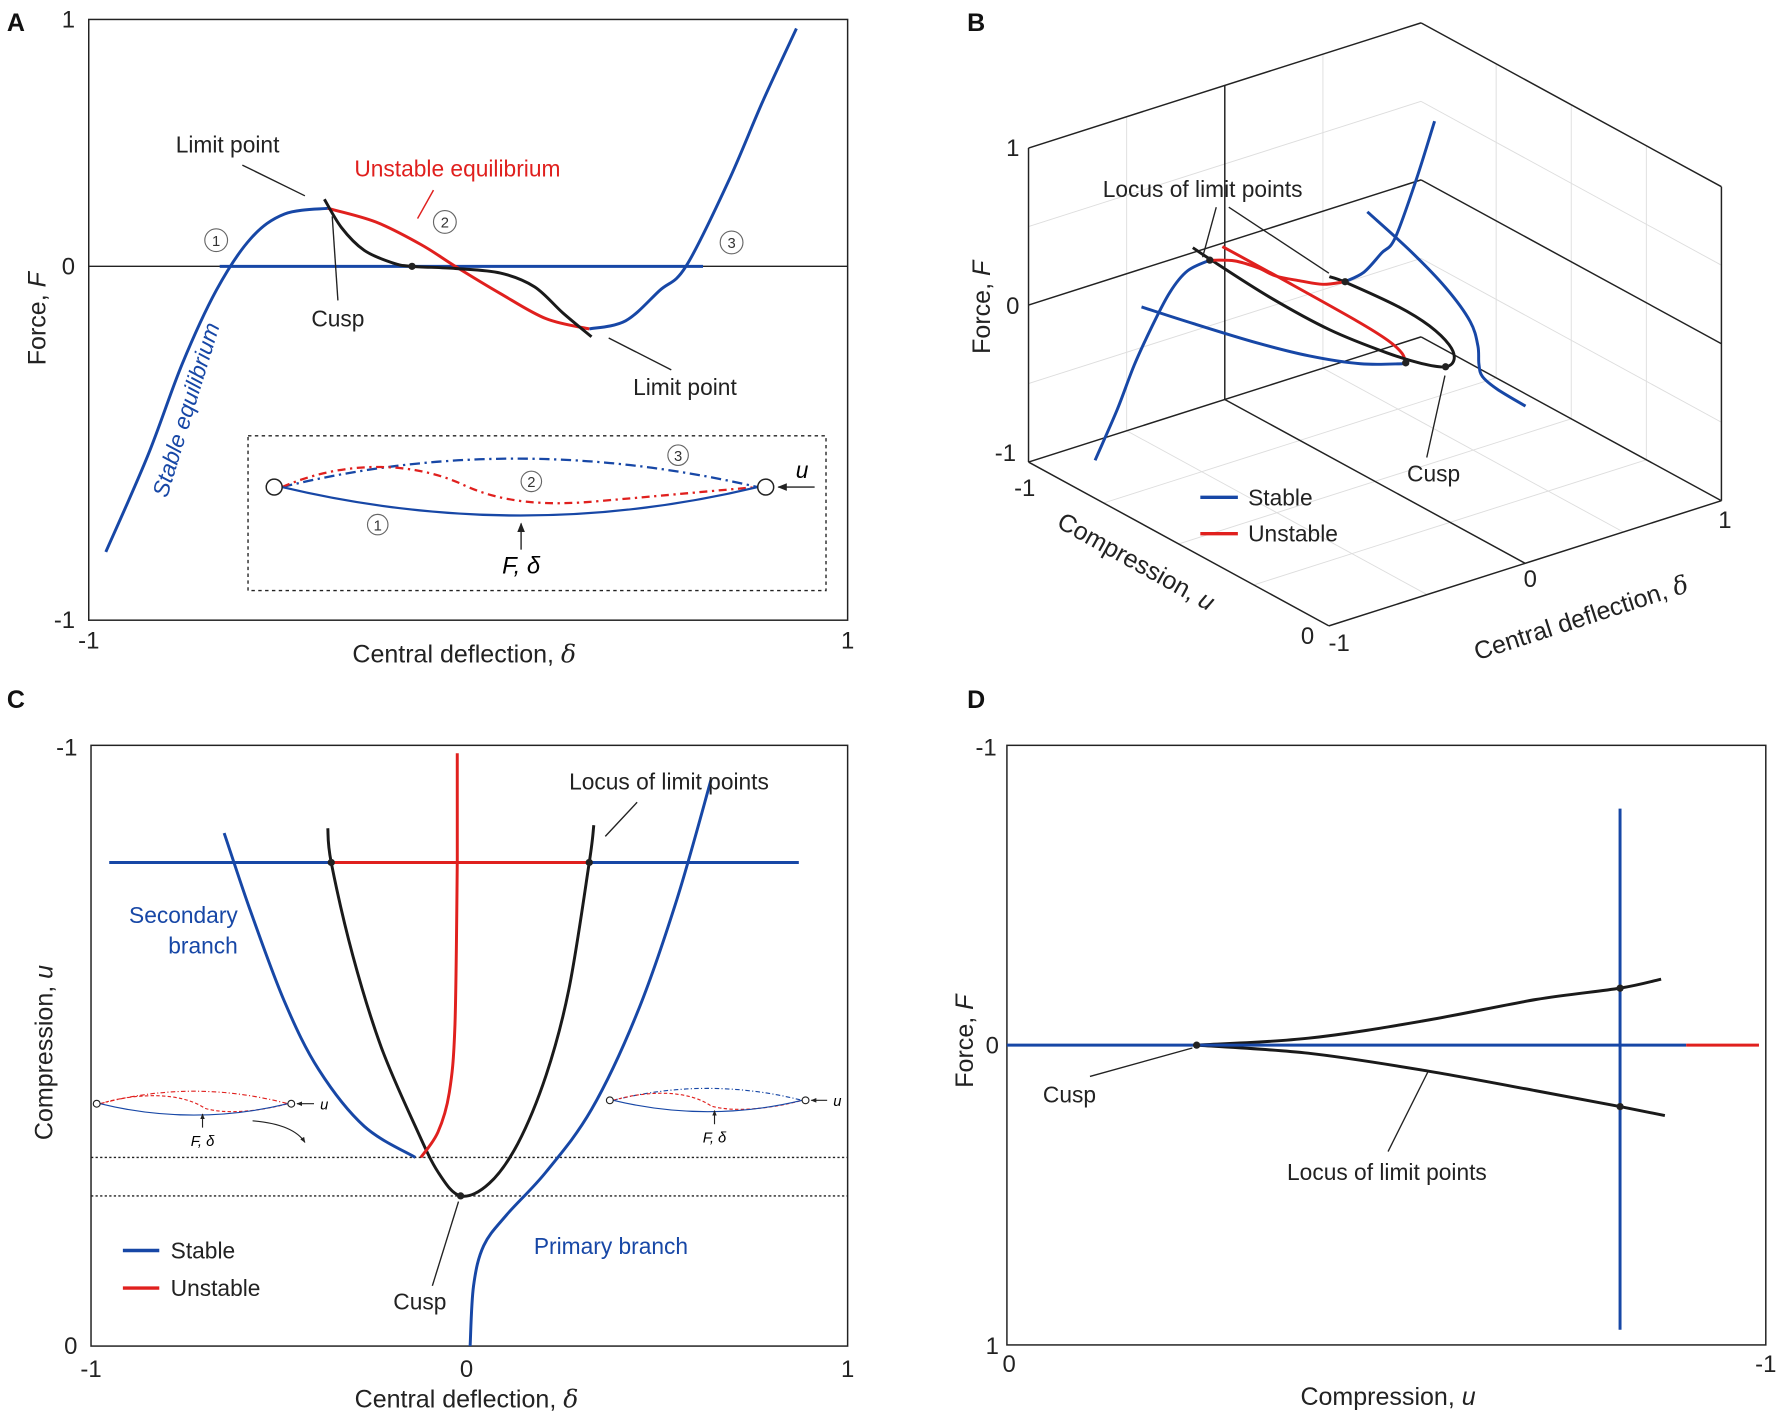 The image size is (1784, 1419). Describe the element at coordinates (992, 1046) in the screenshot. I see `y-tick: 0` at that location.